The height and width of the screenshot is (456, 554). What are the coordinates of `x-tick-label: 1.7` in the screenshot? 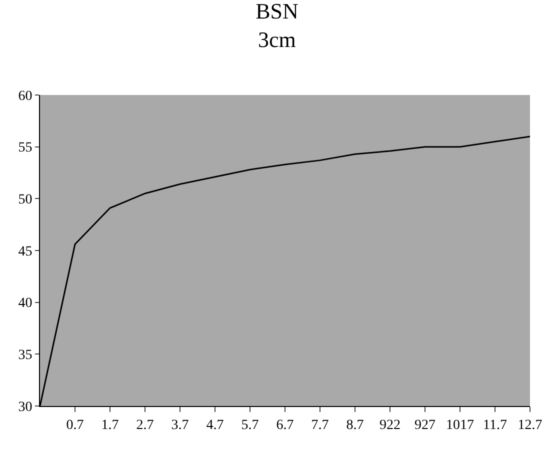 It's located at (110, 425).